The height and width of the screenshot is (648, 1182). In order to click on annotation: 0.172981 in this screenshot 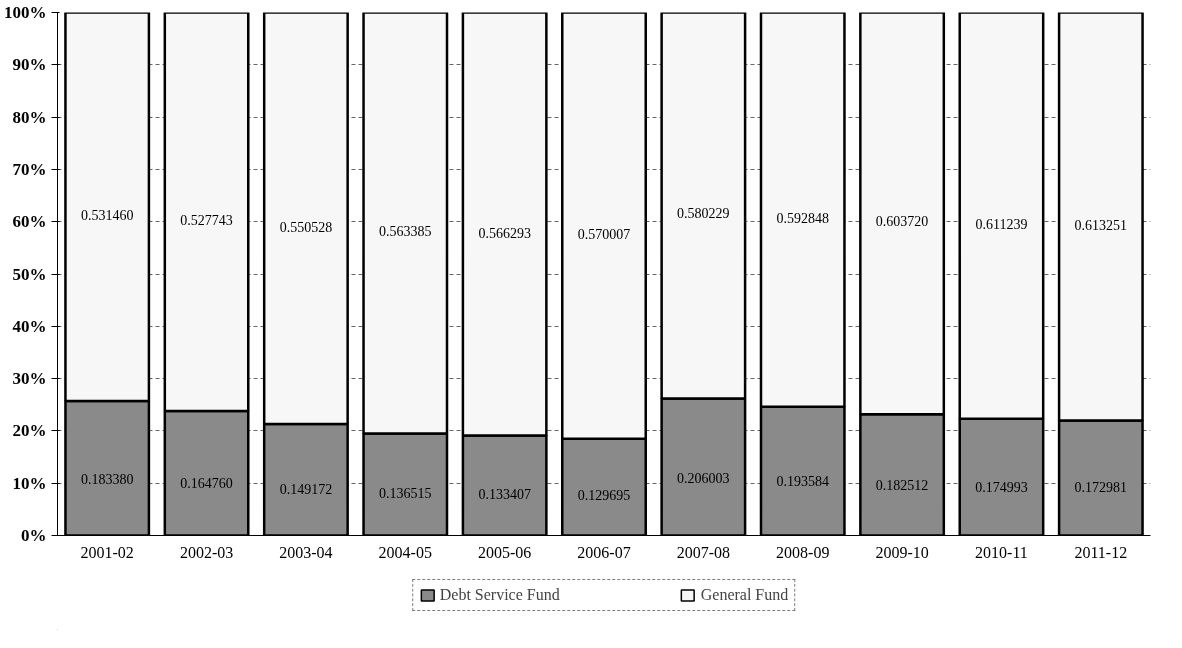, I will do `click(1101, 488)`.